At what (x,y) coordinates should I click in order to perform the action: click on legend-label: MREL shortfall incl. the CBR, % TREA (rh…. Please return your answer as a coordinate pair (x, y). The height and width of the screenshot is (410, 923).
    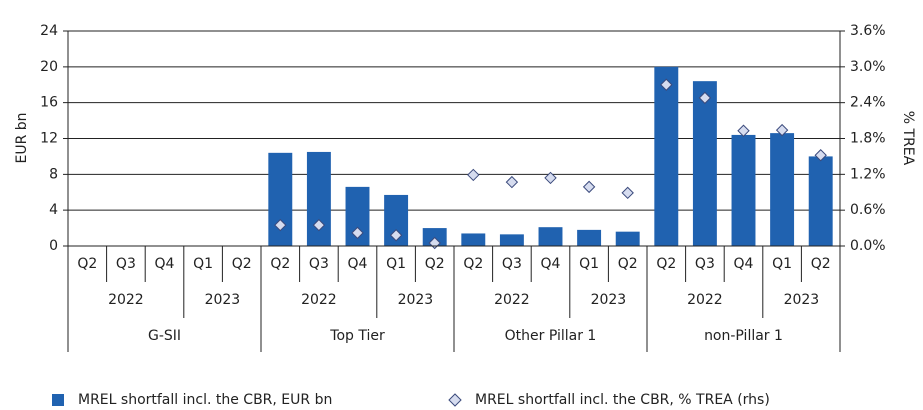
    Looking at the image, I should click on (622, 400).